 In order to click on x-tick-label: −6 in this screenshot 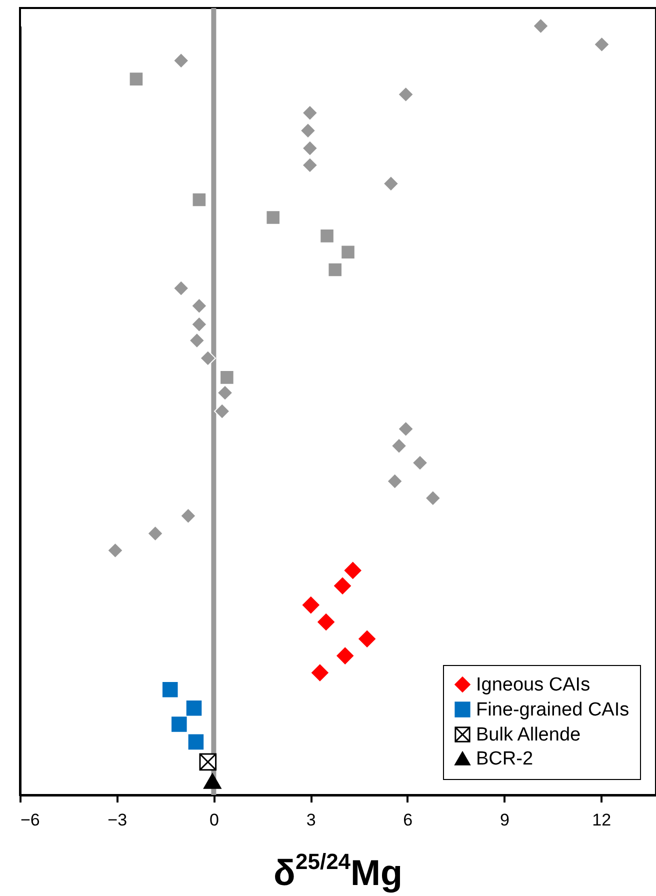, I will do `click(30, 820)`.